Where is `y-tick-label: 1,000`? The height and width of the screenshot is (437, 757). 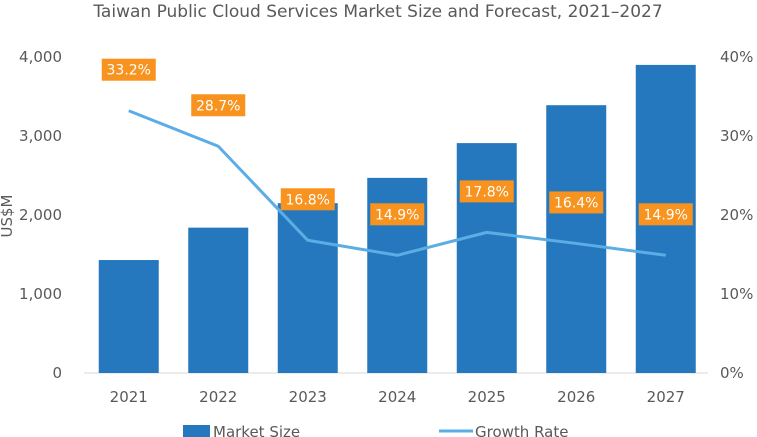 y-tick-label: 1,000 is located at coordinates (40, 294).